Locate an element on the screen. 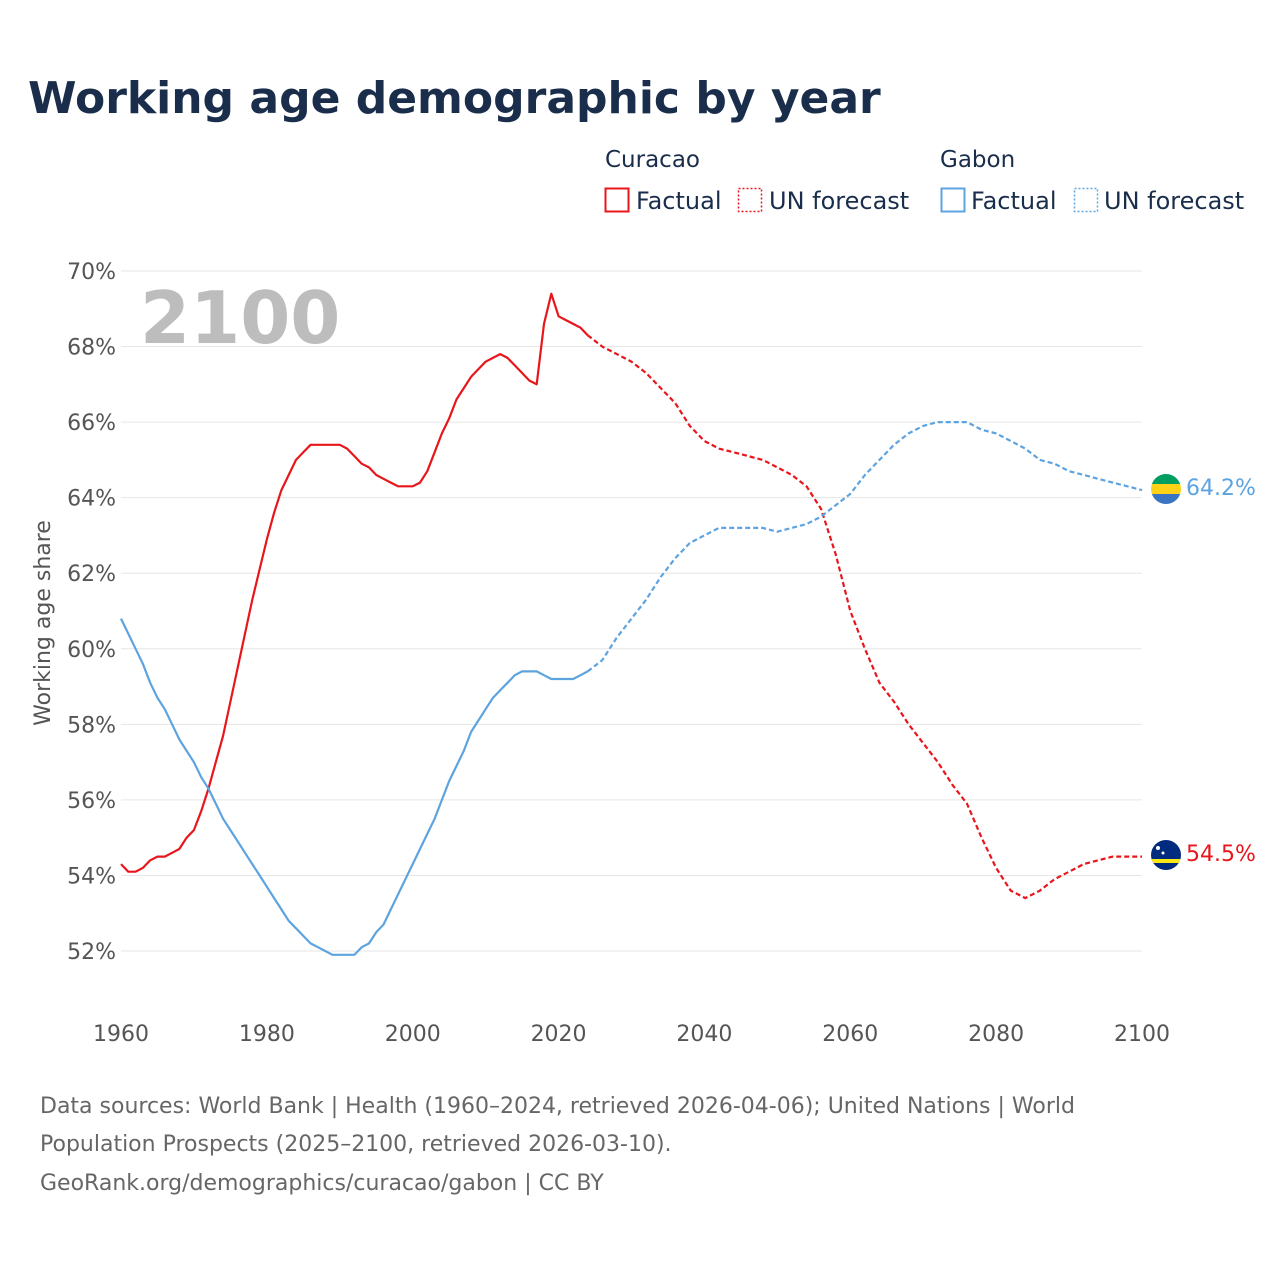 This screenshot has width=1280, height=1280. legend-swatch-curacao-forecast is located at coordinates (750, 200).